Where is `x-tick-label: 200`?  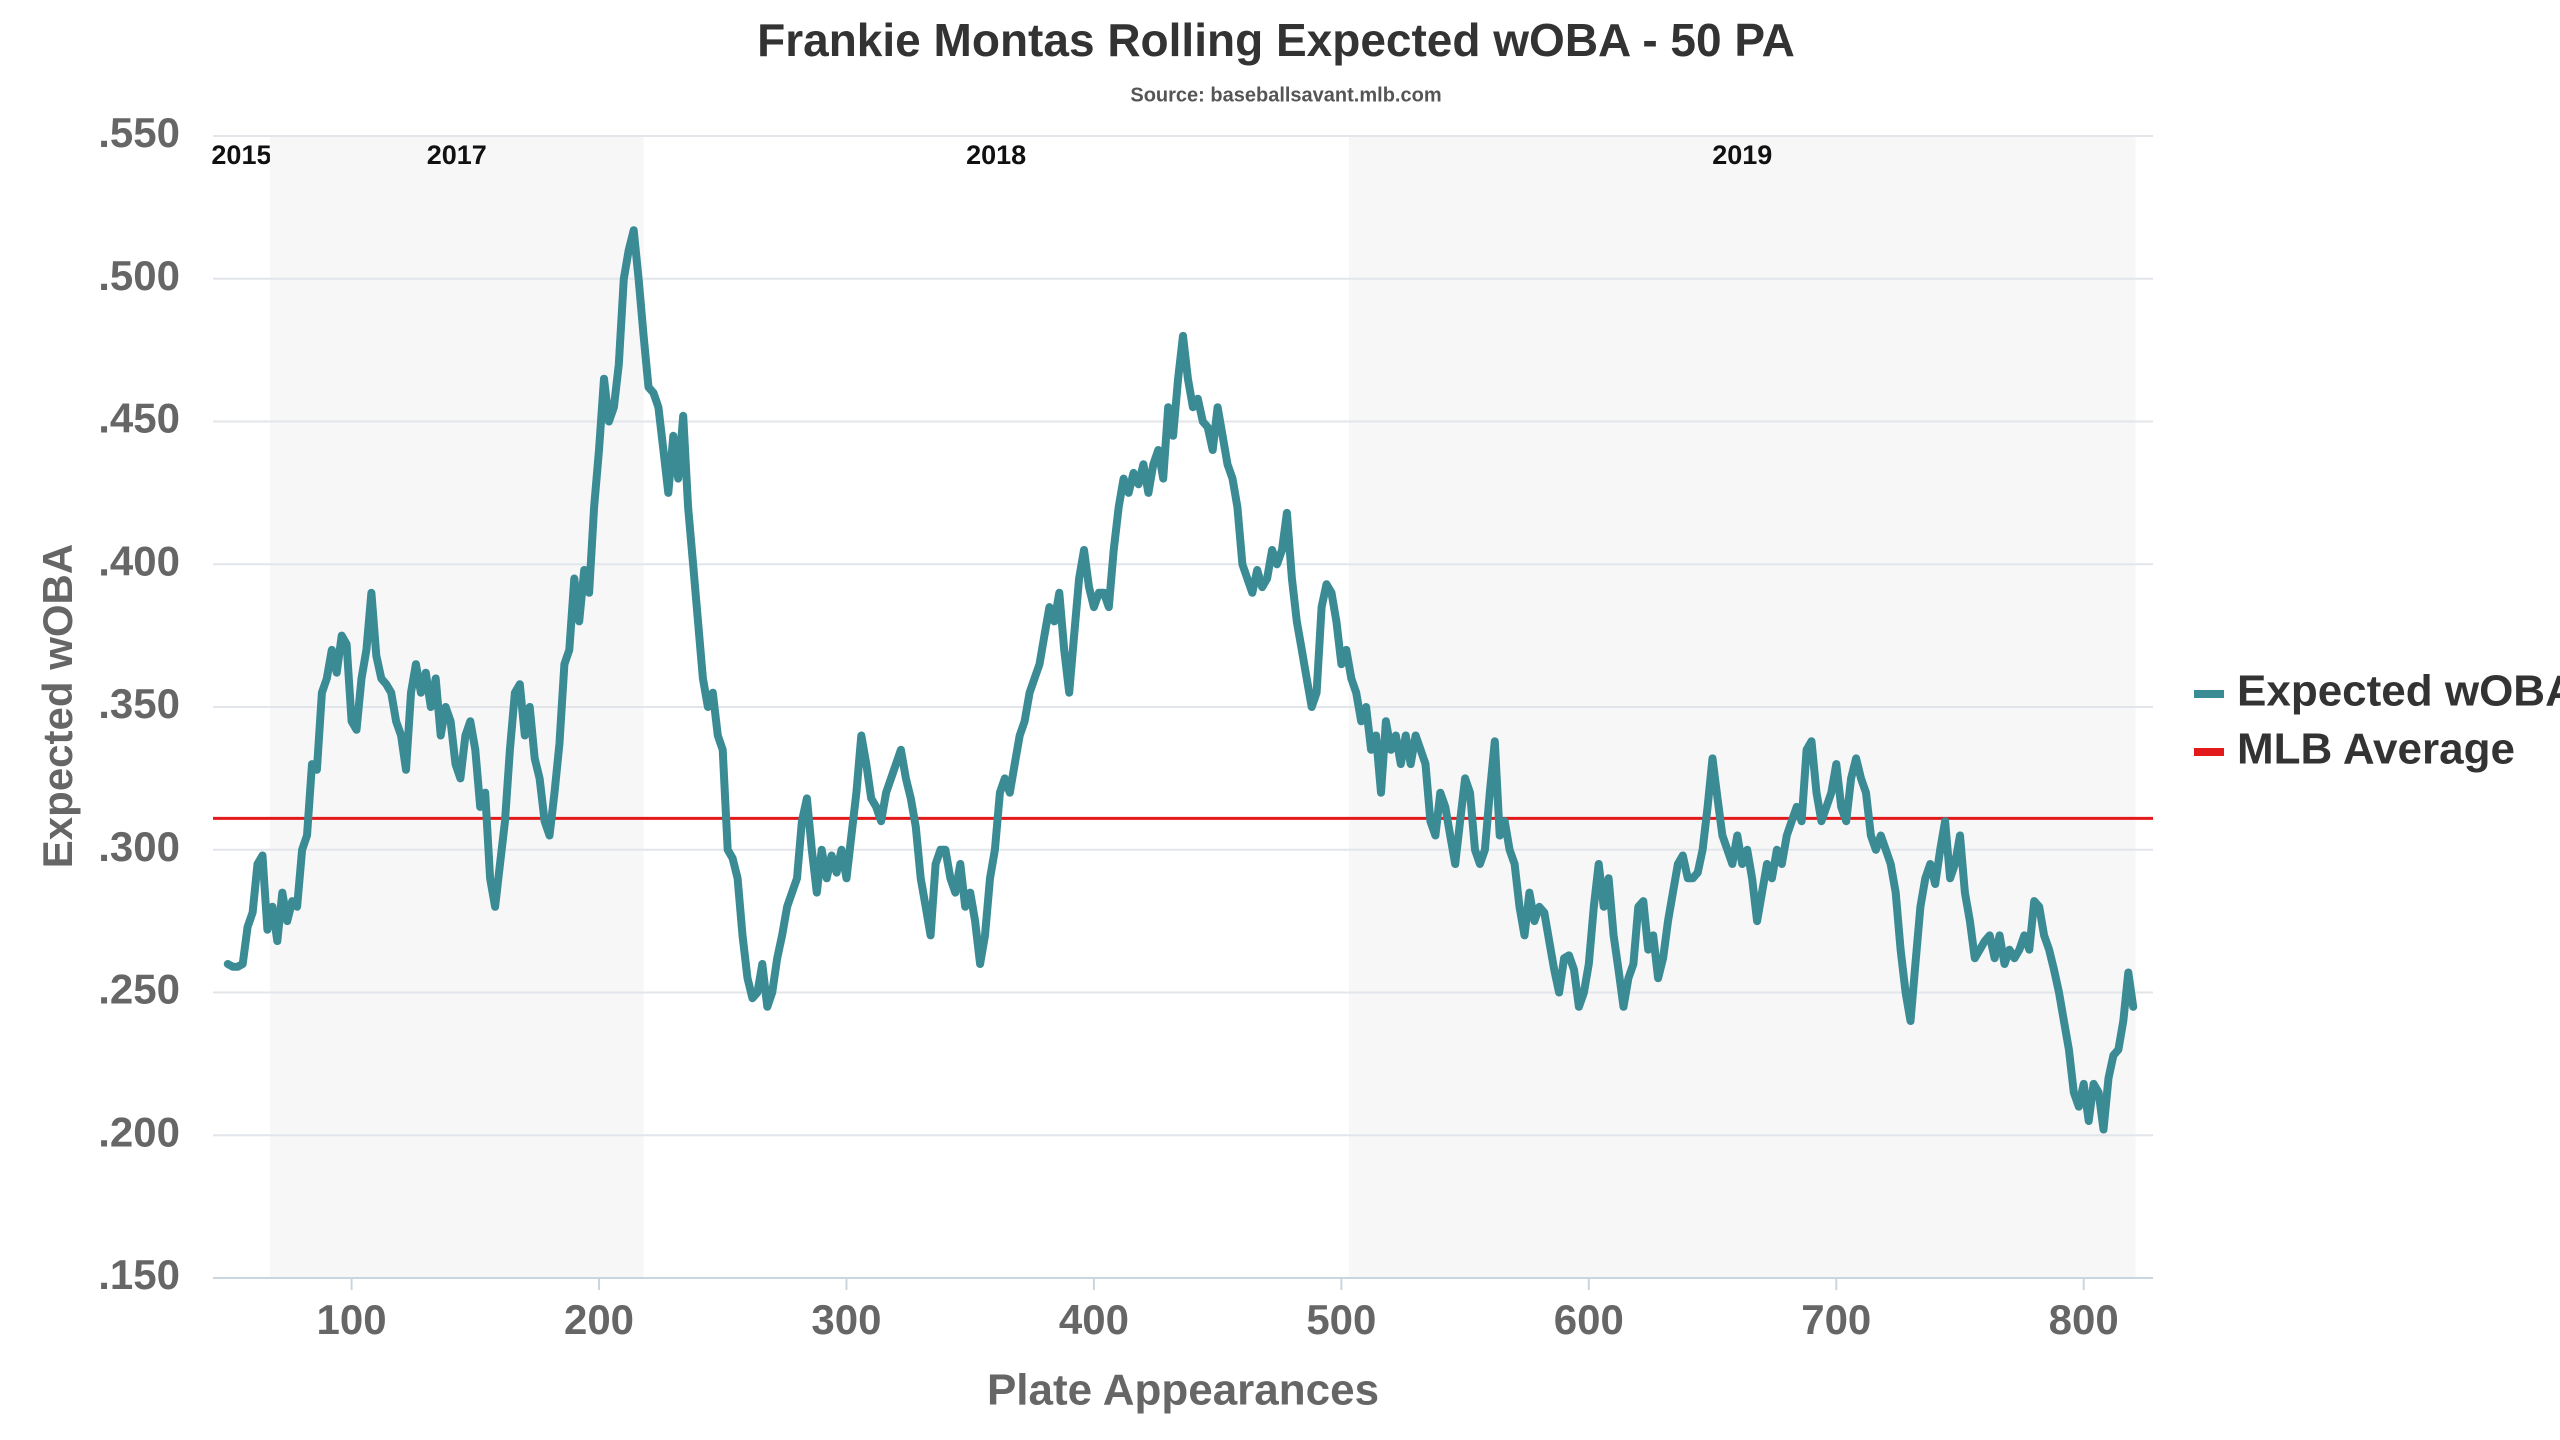 x-tick-label: 200 is located at coordinates (599, 1319).